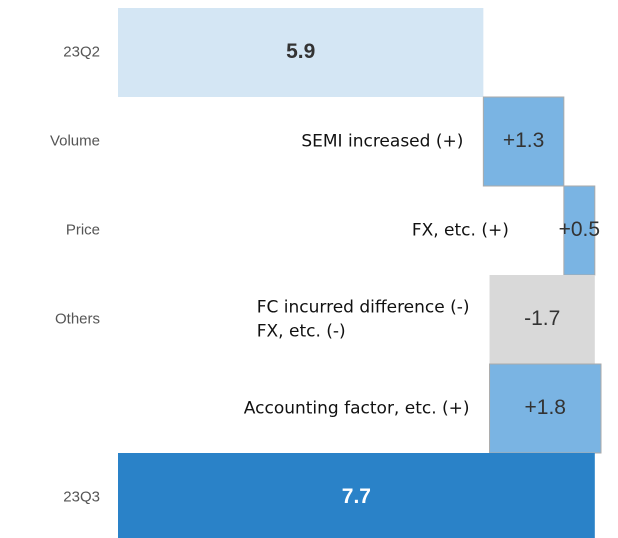  I want to click on value-label: +1.8, so click(545, 407).